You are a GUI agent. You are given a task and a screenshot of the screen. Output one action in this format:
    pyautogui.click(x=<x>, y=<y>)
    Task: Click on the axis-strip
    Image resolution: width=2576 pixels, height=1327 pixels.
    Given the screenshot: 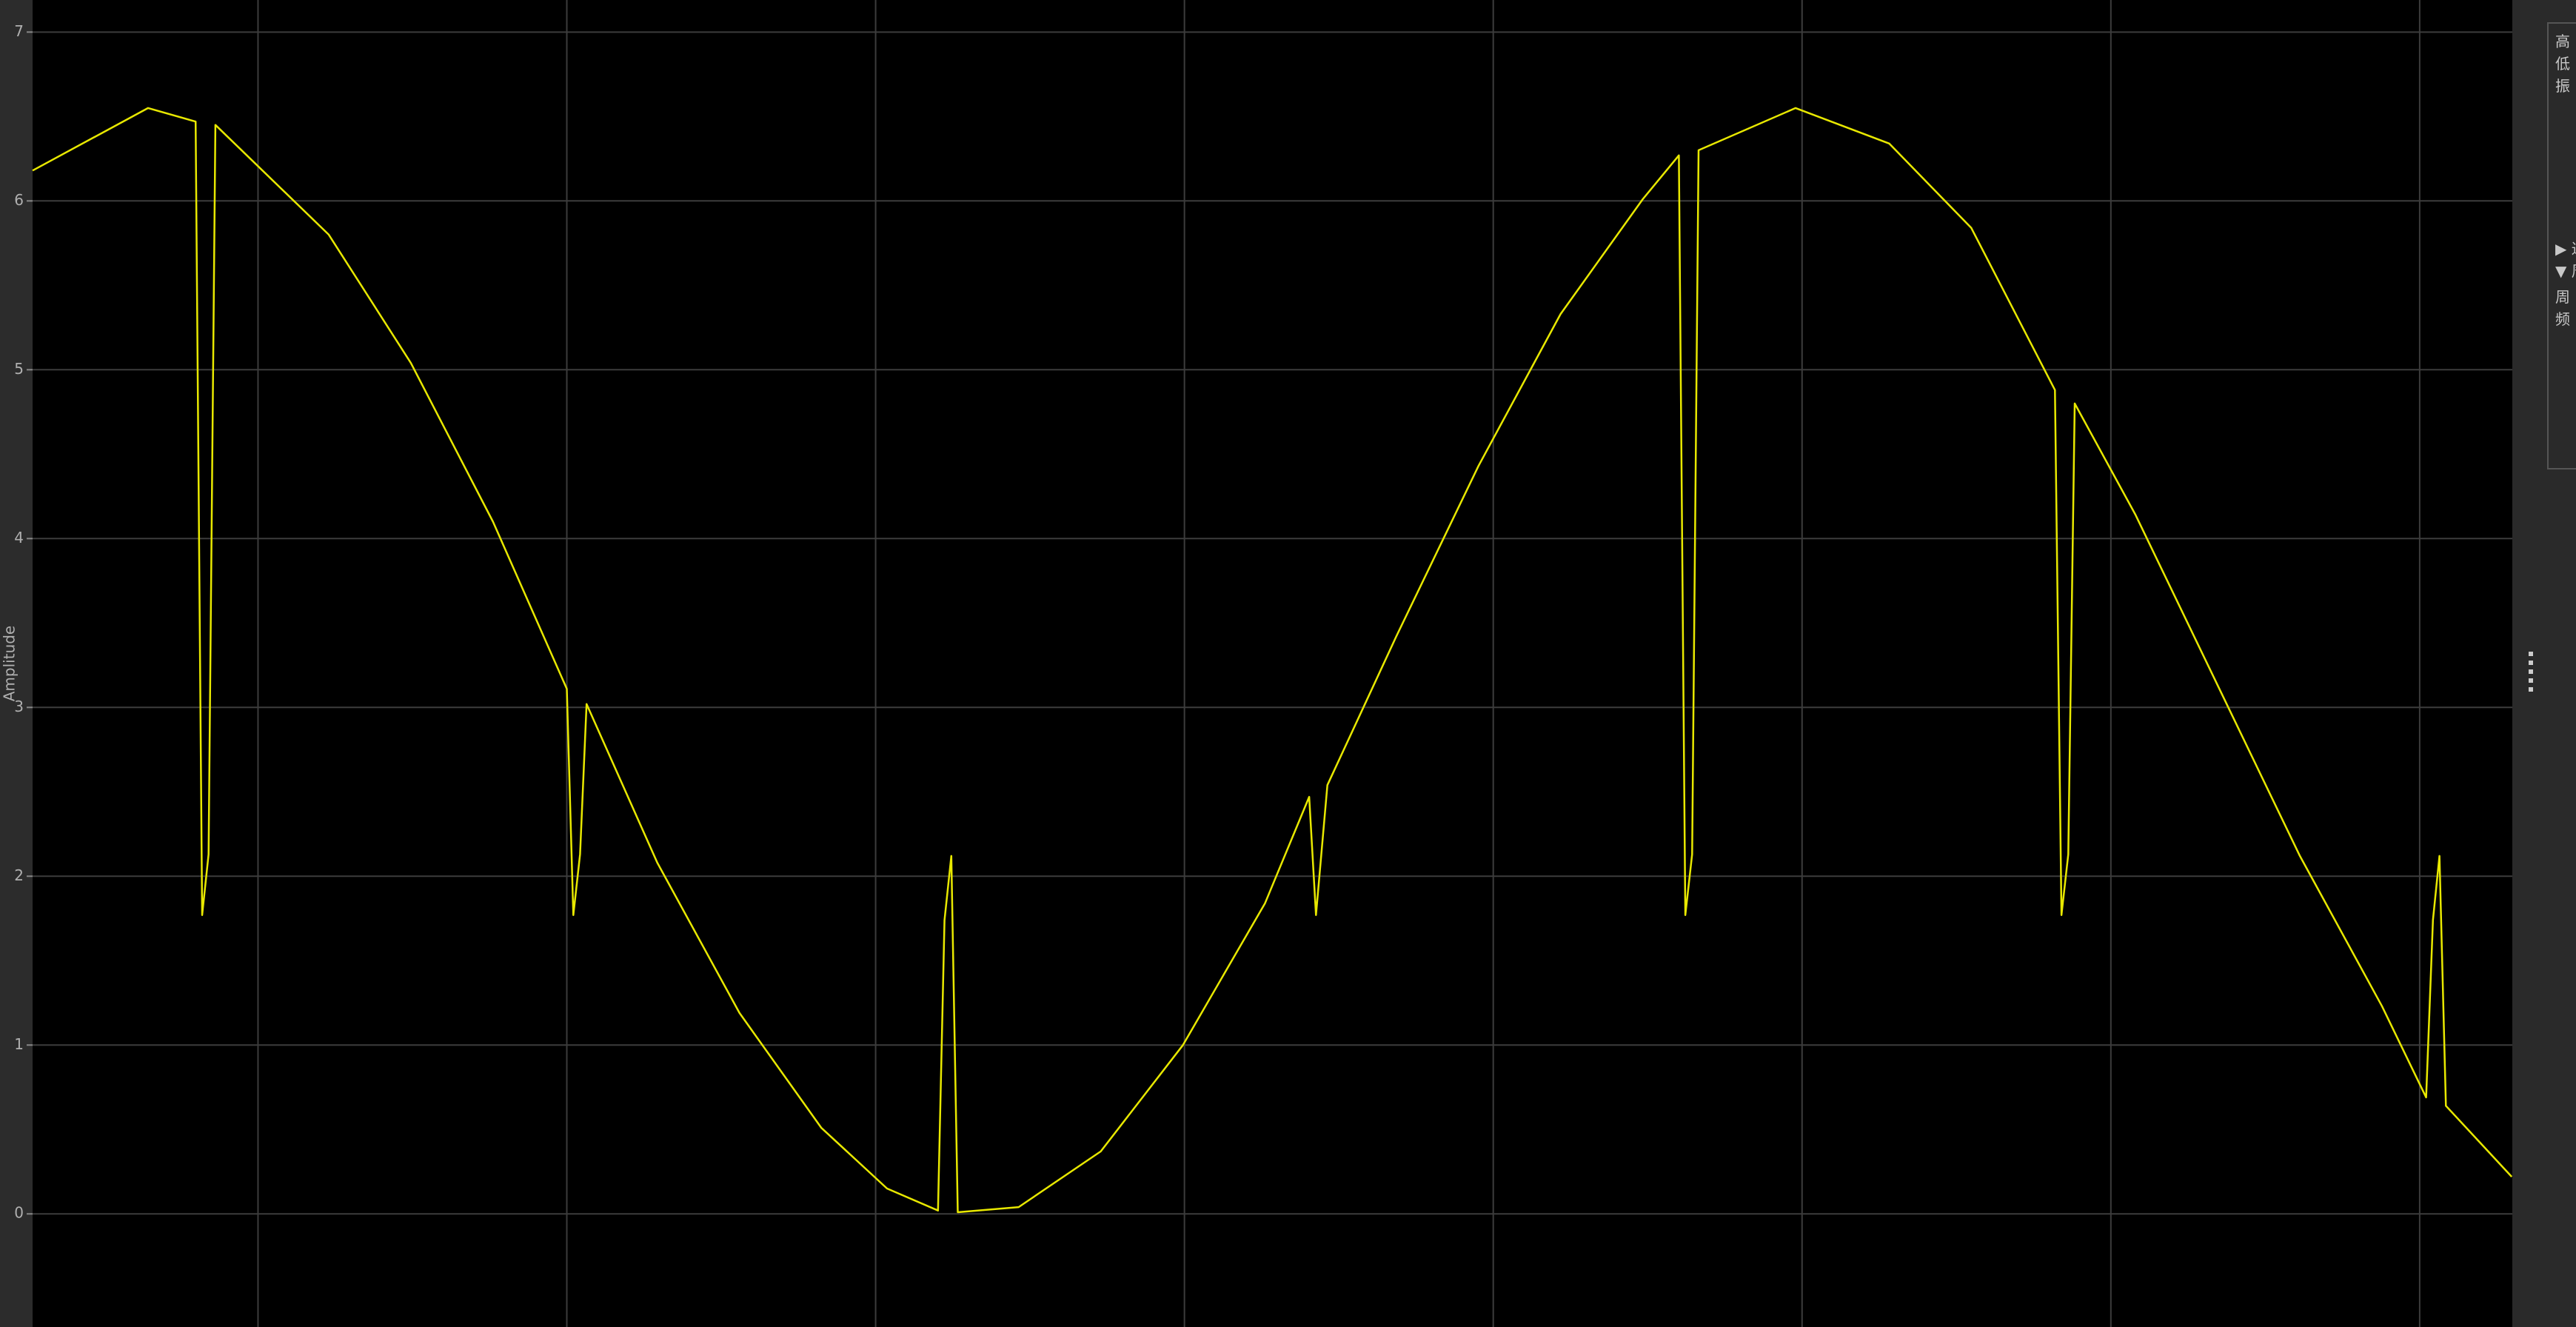 What is the action you would take?
    pyautogui.click(x=16, y=663)
    